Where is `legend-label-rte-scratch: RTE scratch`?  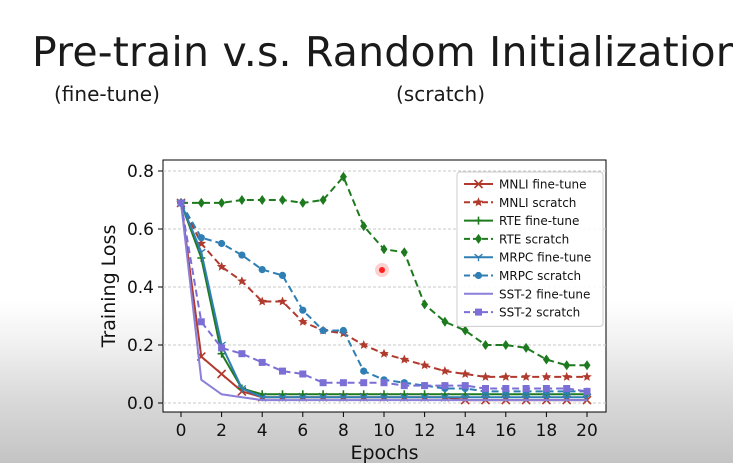
legend-label-rte-scratch: RTE scratch is located at coordinates (534, 239).